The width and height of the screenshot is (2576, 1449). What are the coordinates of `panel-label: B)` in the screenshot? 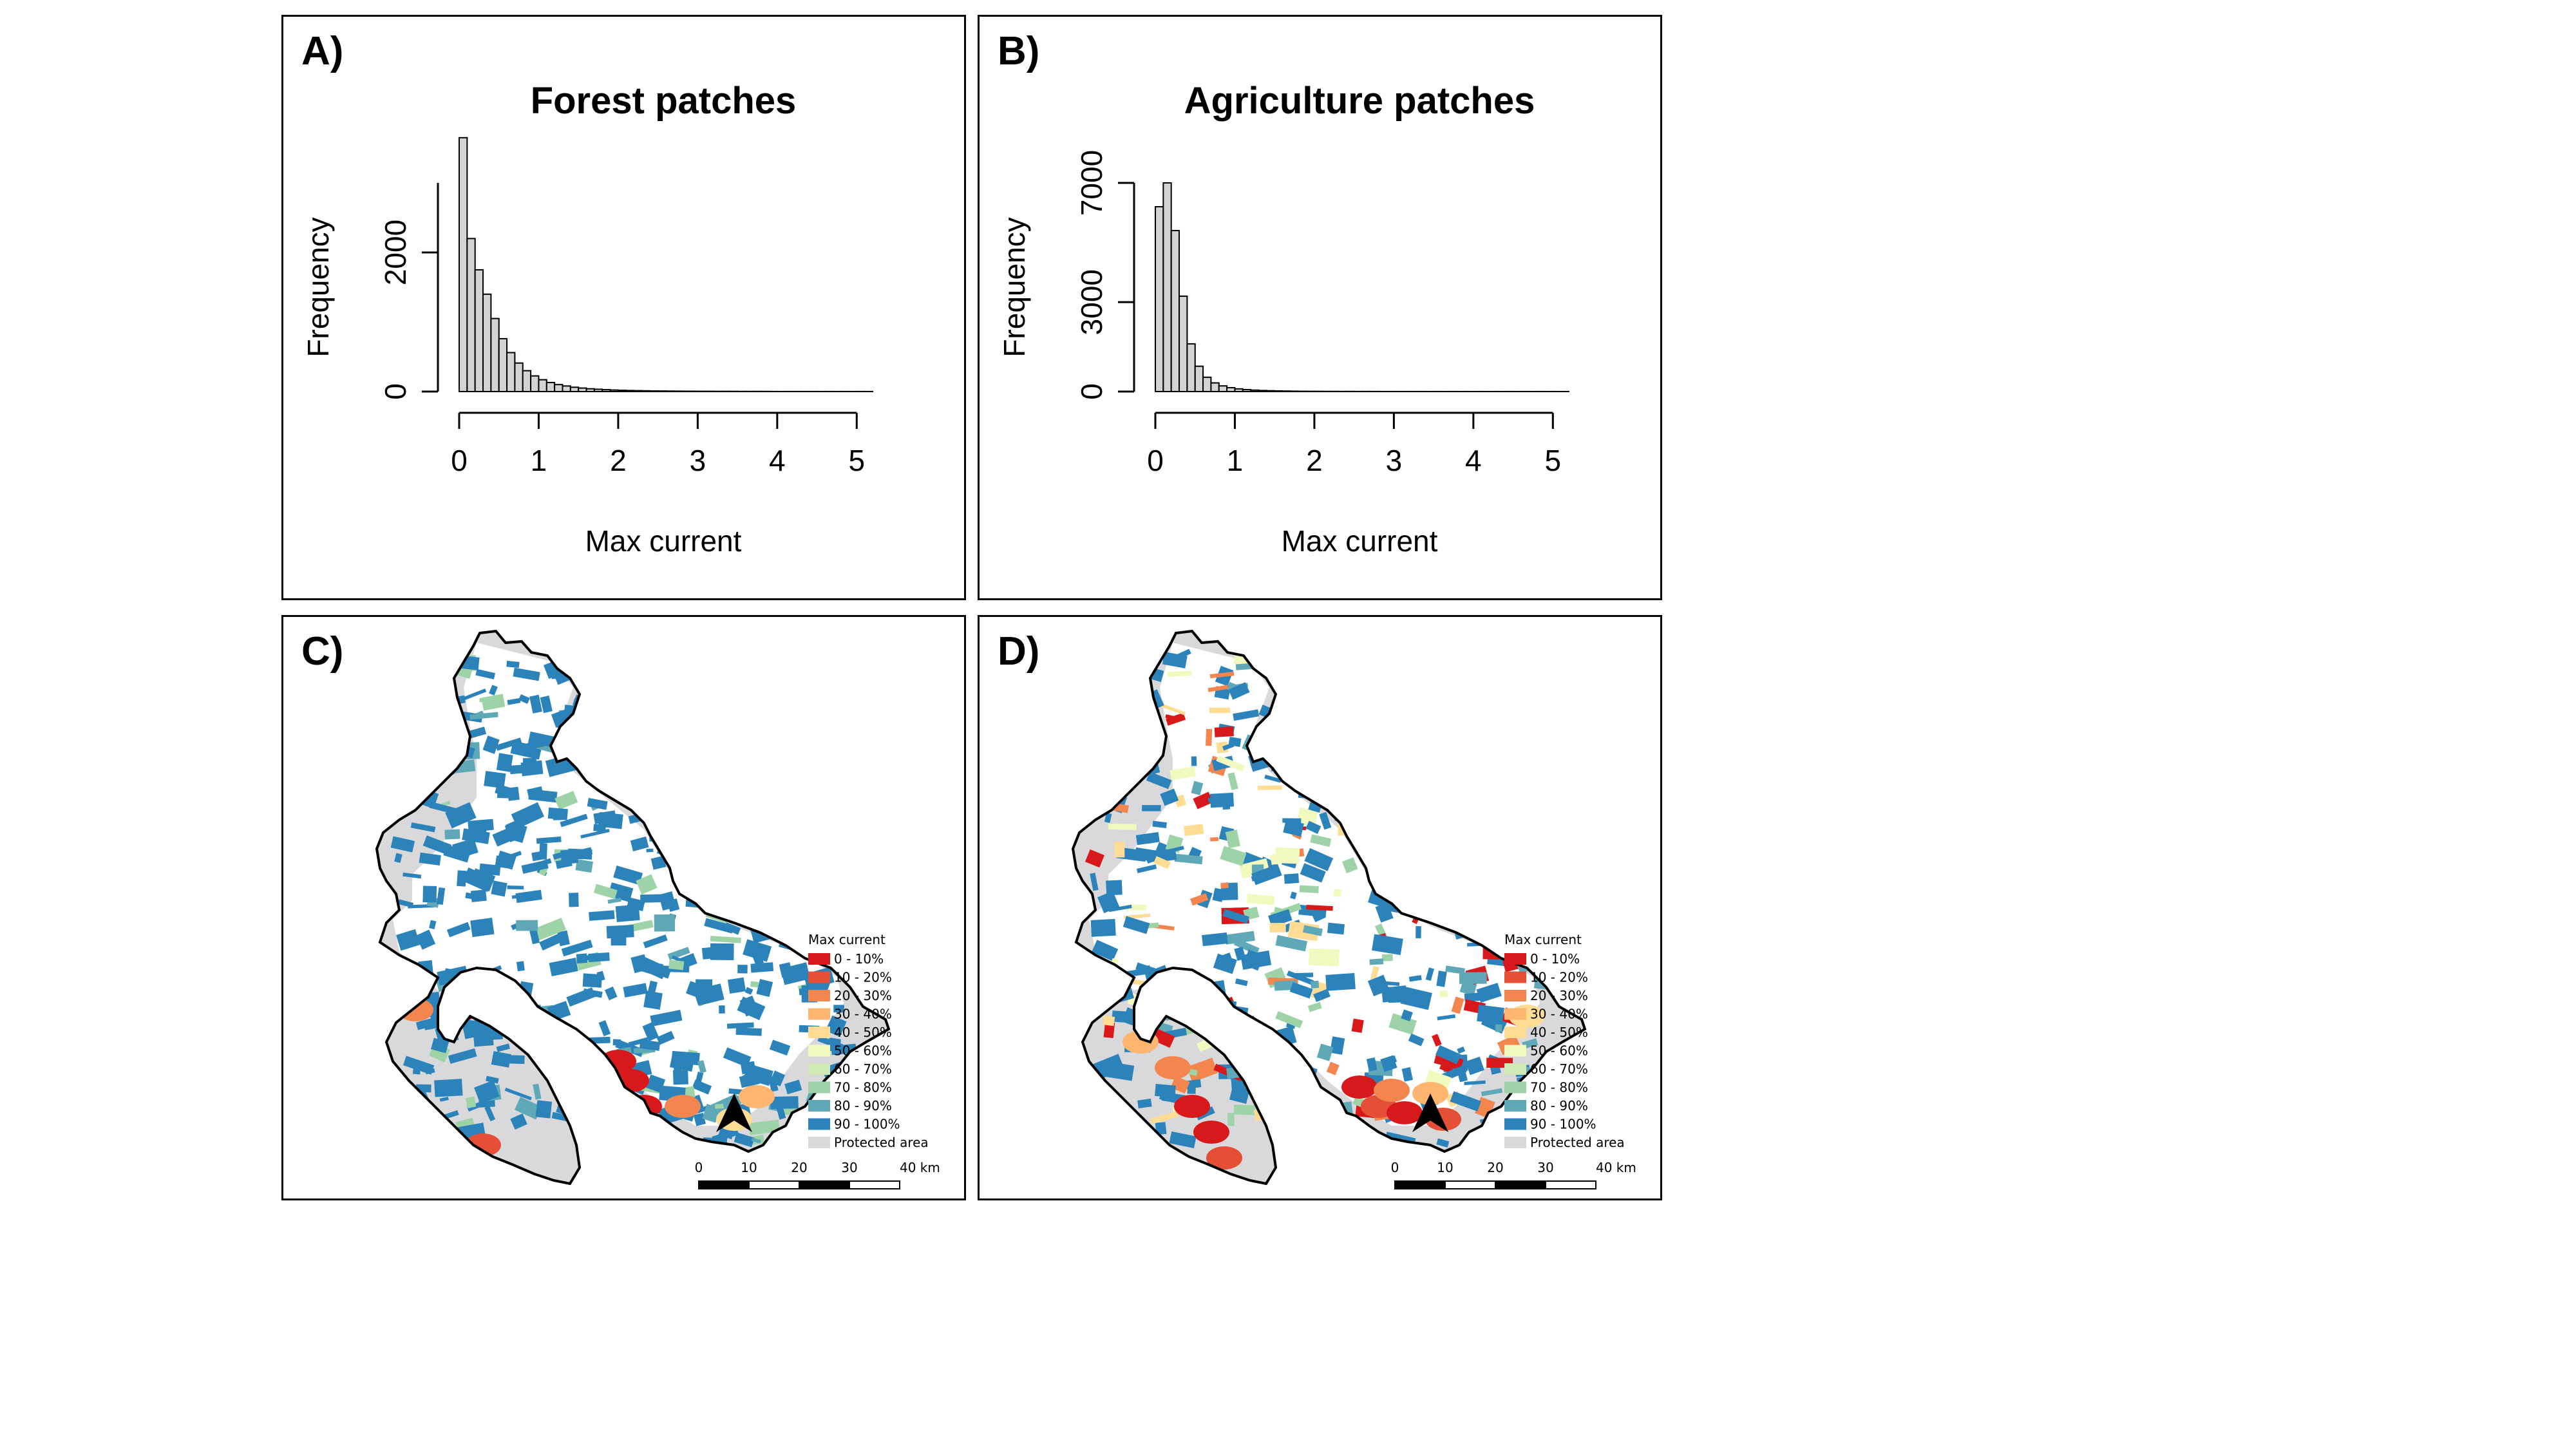 It's located at (1019, 51).